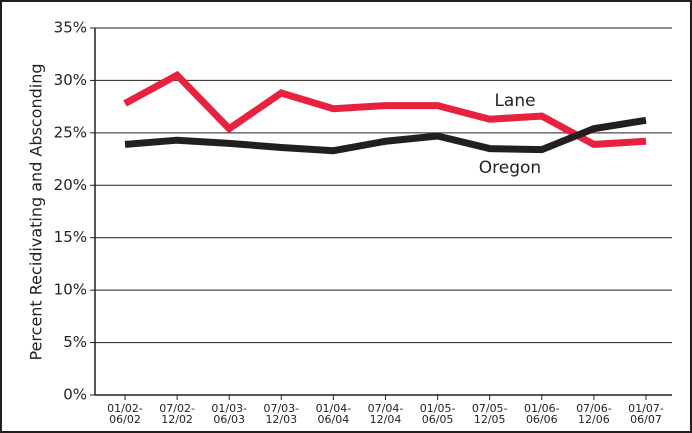 This screenshot has height=433, width=692. I want to click on x-tick-label: 01/02-06/02, so click(125, 414).